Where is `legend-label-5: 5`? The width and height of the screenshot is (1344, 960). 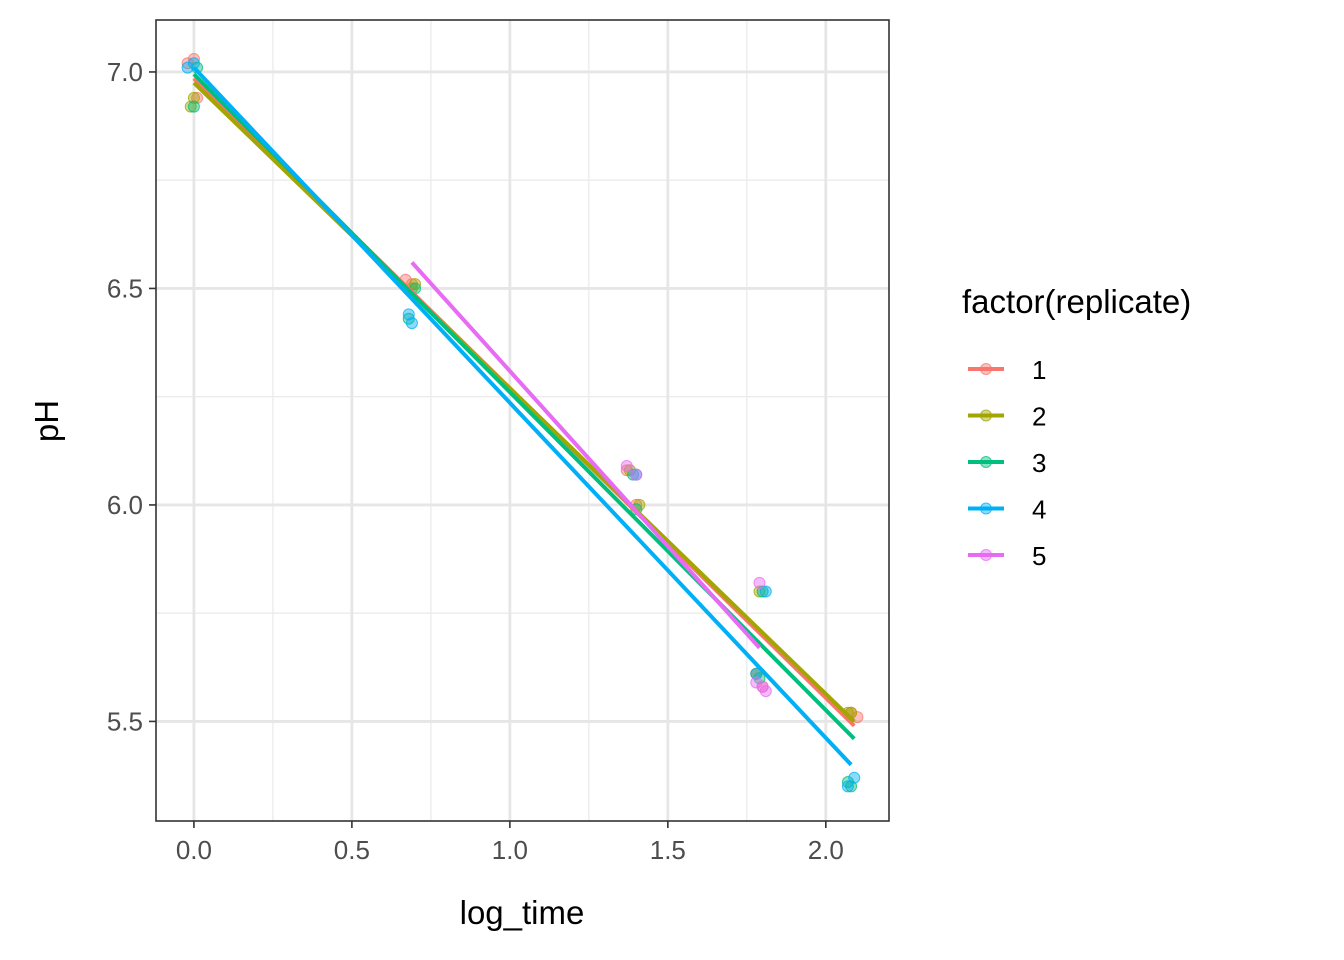
legend-label-5: 5 is located at coordinates (1039, 556).